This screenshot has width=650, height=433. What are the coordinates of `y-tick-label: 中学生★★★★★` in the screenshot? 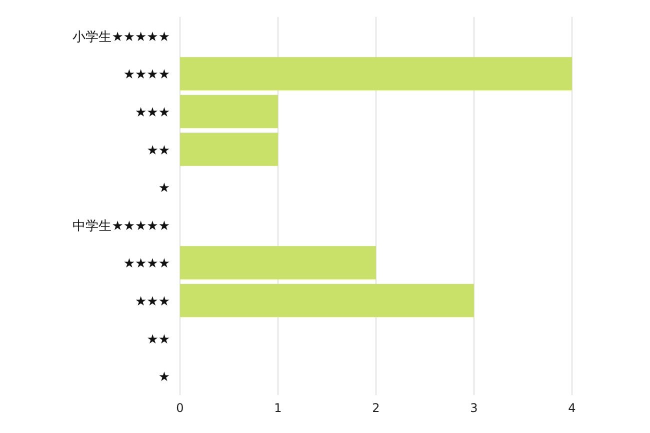 It's located at (121, 226).